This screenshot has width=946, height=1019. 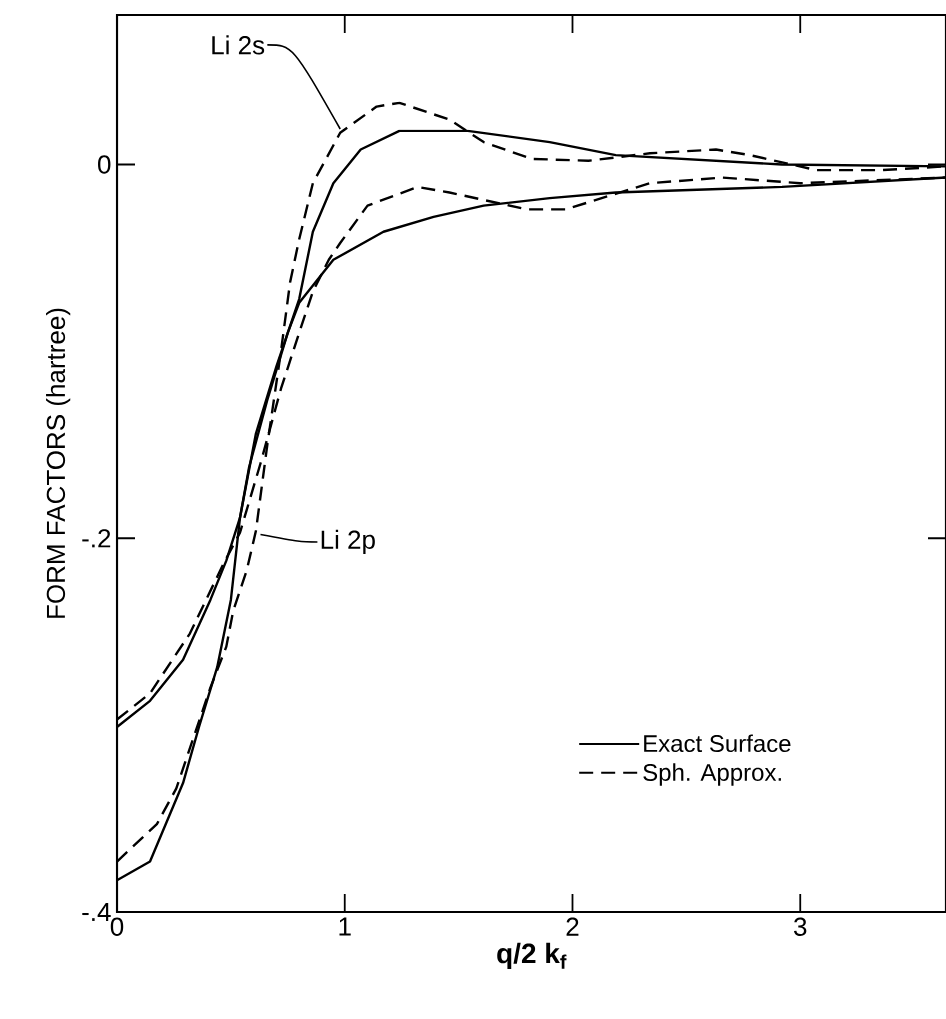 I want to click on y-tick-label: -.2, so click(x=96, y=538).